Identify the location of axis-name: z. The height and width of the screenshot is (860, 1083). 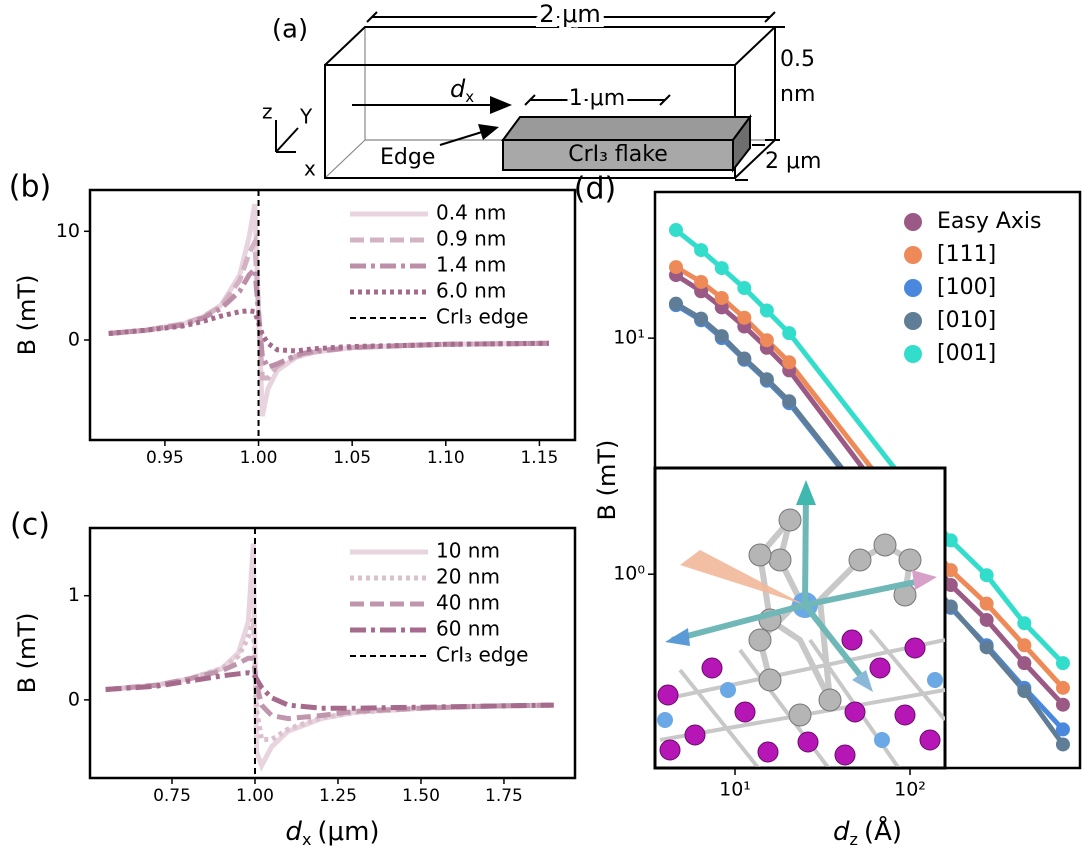
(267, 112).